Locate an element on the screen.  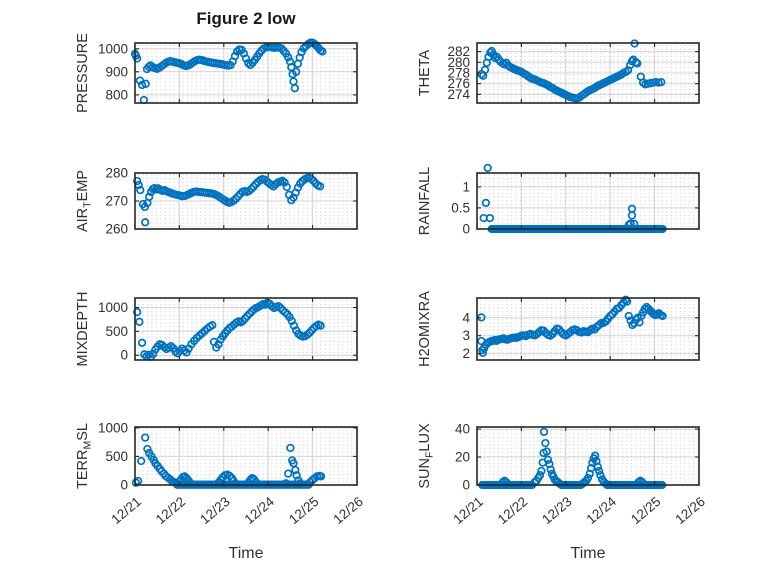
y-tick-labels: 00.51 is located at coordinates (460, 207).